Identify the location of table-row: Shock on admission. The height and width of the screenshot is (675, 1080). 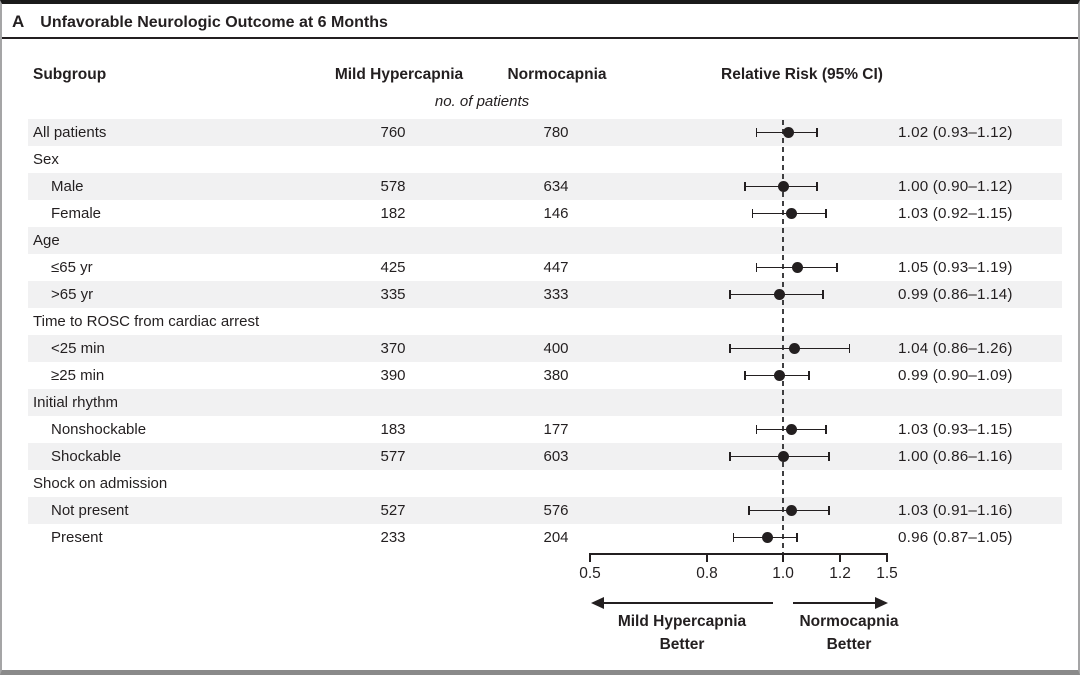
(540, 483).